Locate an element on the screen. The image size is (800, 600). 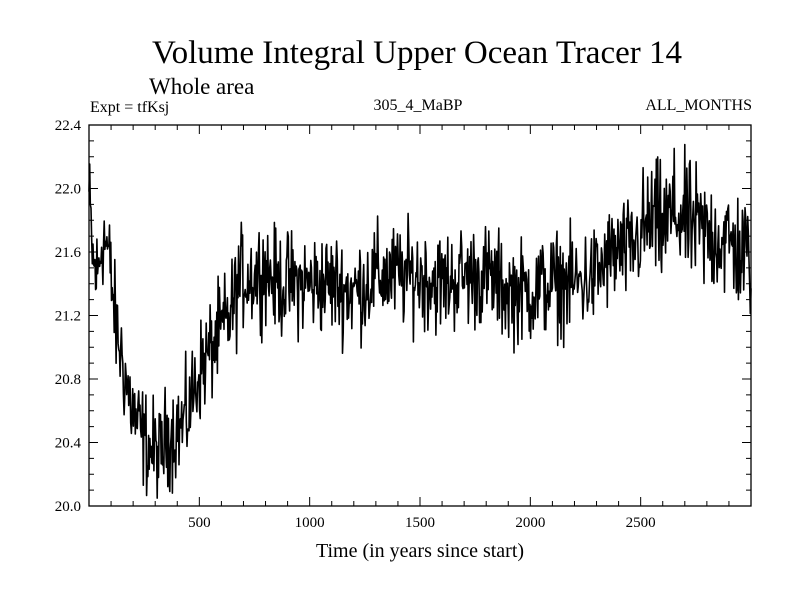
x-tick-label: 1000 is located at coordinates (310, 523).